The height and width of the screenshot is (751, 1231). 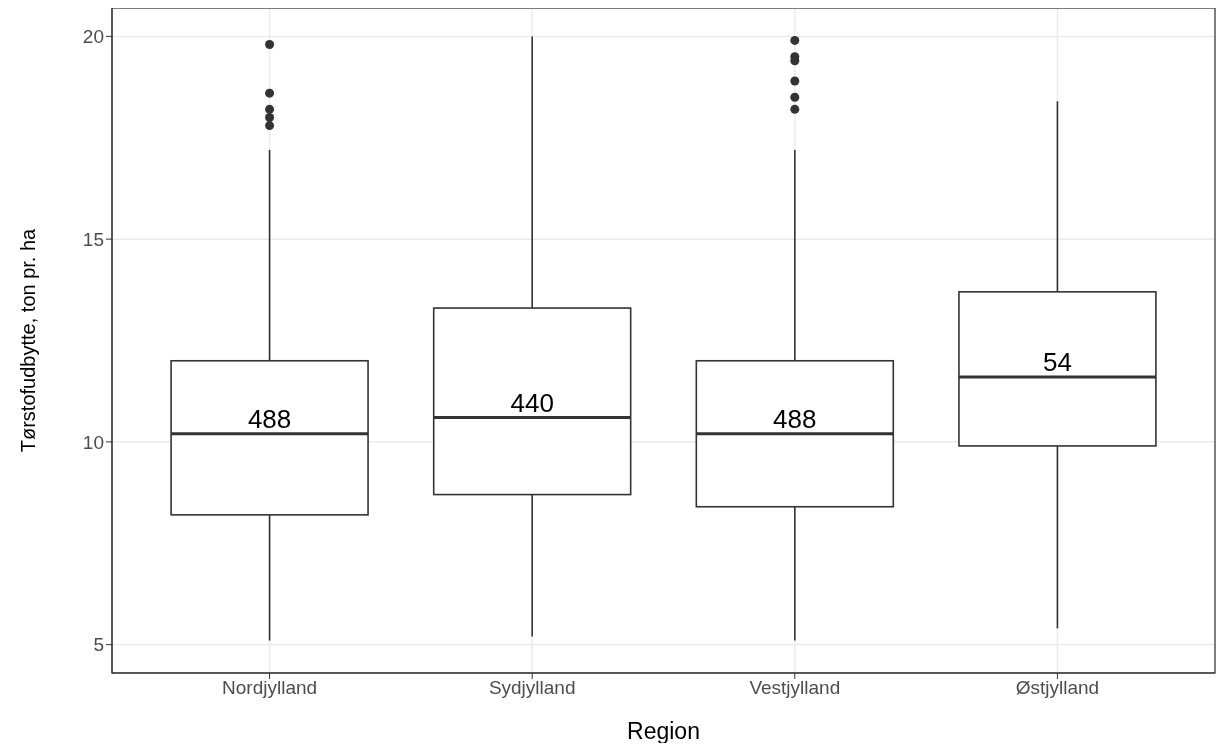 What do you see at coordinates (795, 688) in the screenshot?
I see `x-tick-label: Vestjylland` at bounding box center [795, 688].